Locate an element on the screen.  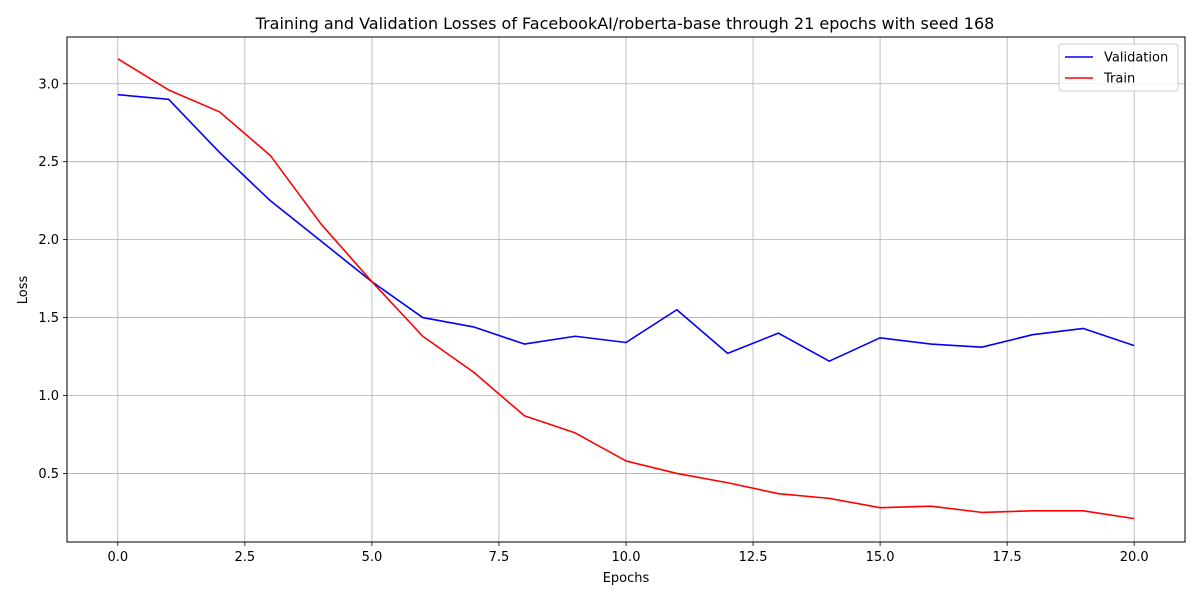
x-tick-label: 2.5 is located at coordinates (245, 557).